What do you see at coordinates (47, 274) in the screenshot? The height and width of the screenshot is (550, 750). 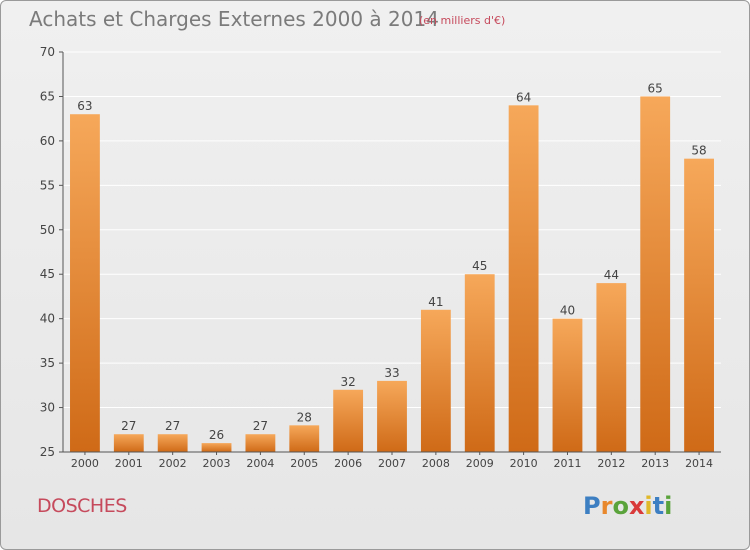 I see `y-tick-label: 45` at bounding box center [47, 274].